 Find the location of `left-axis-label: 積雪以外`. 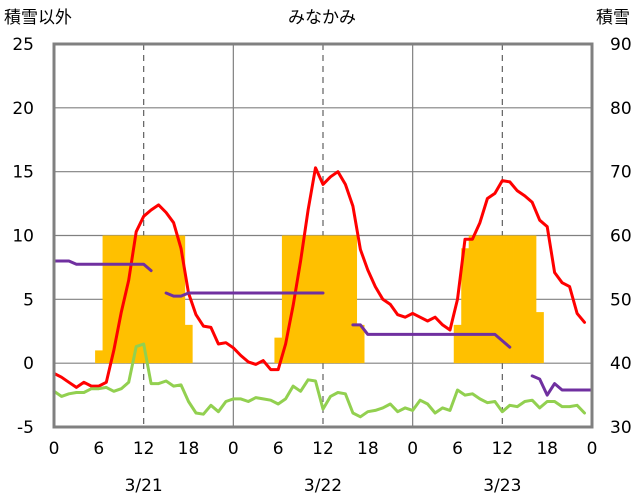

left-axis-label: 積雪以外 is located at coordinates (38, 18).